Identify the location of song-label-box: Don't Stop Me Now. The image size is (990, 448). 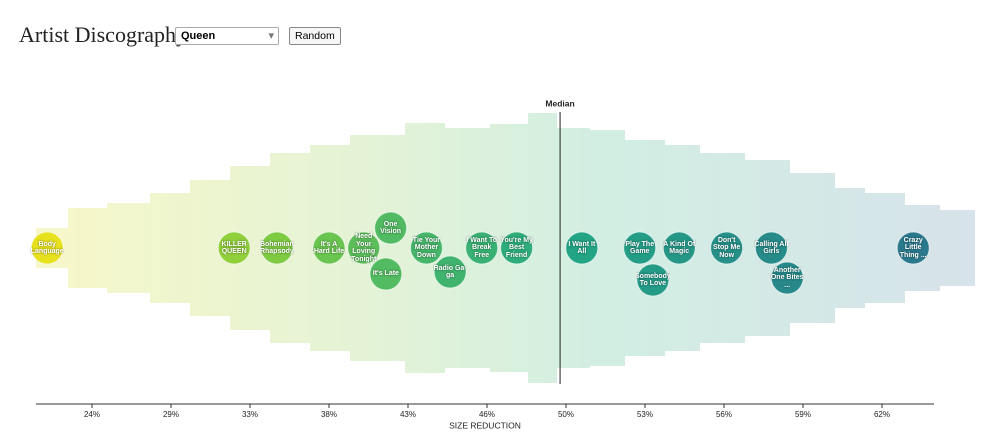
(727, 247).